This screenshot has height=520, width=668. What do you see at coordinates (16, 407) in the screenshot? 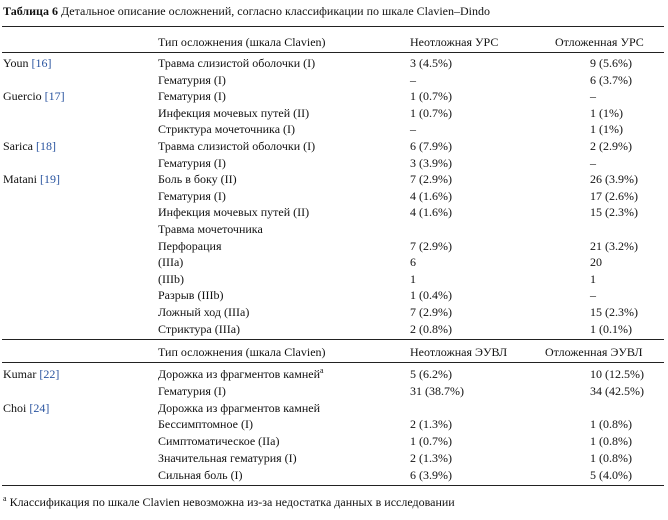
I see `author-name: Choi` at bounding box center [16, 407].